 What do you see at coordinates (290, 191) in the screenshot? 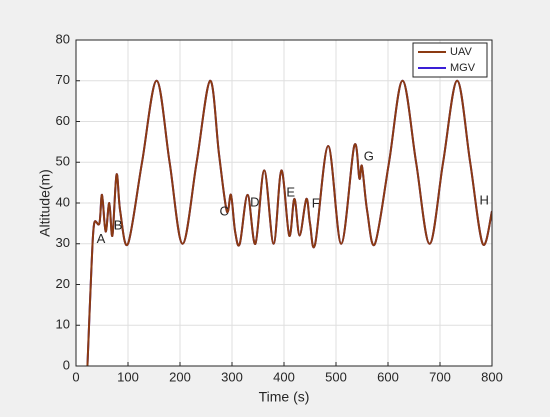
I see `annotation: E` at bounding box center [290, 191].